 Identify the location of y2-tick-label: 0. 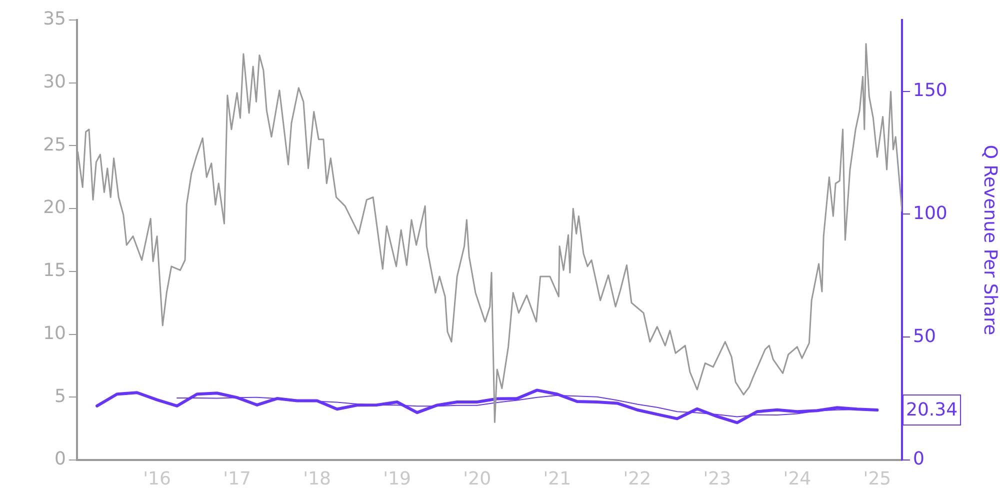
(918, 459).